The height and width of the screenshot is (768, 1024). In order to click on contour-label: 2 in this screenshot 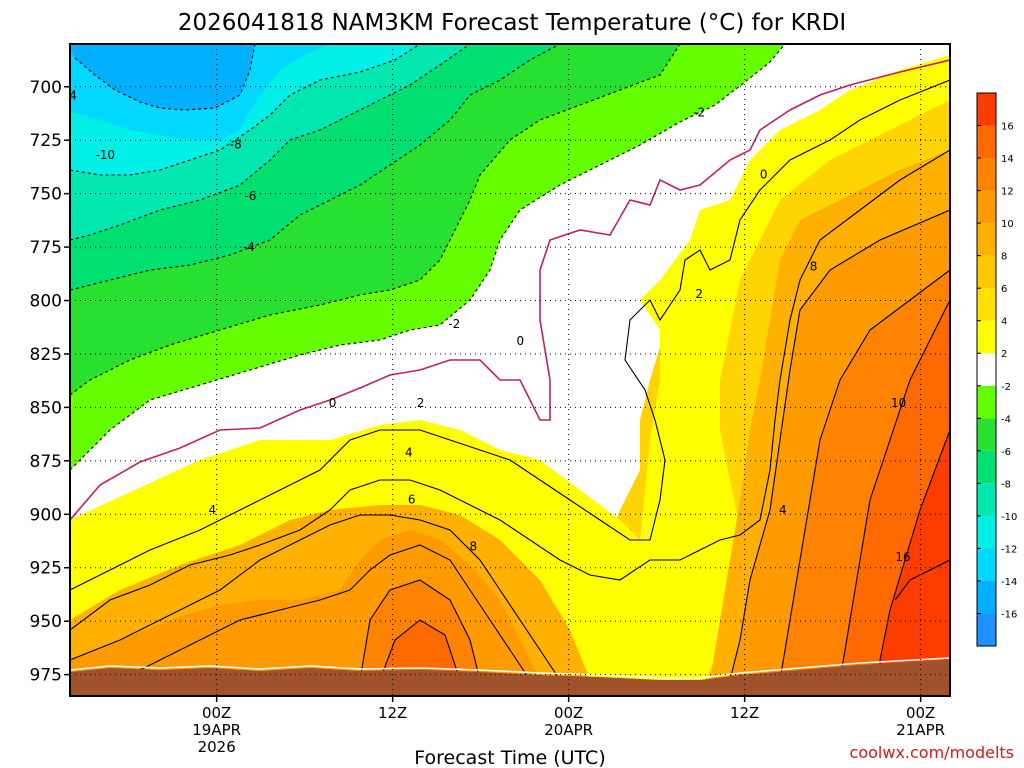, I will do `click(421, 403)`.